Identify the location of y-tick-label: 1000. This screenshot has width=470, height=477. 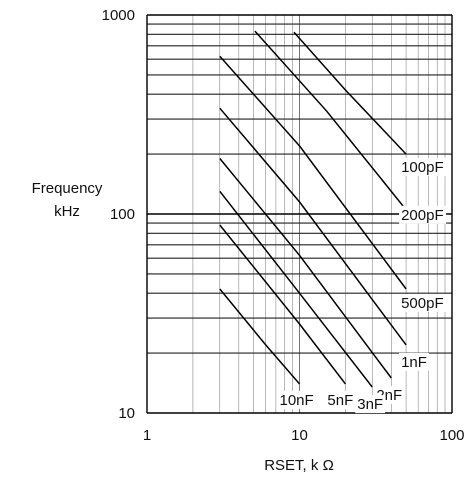
(118, 15).